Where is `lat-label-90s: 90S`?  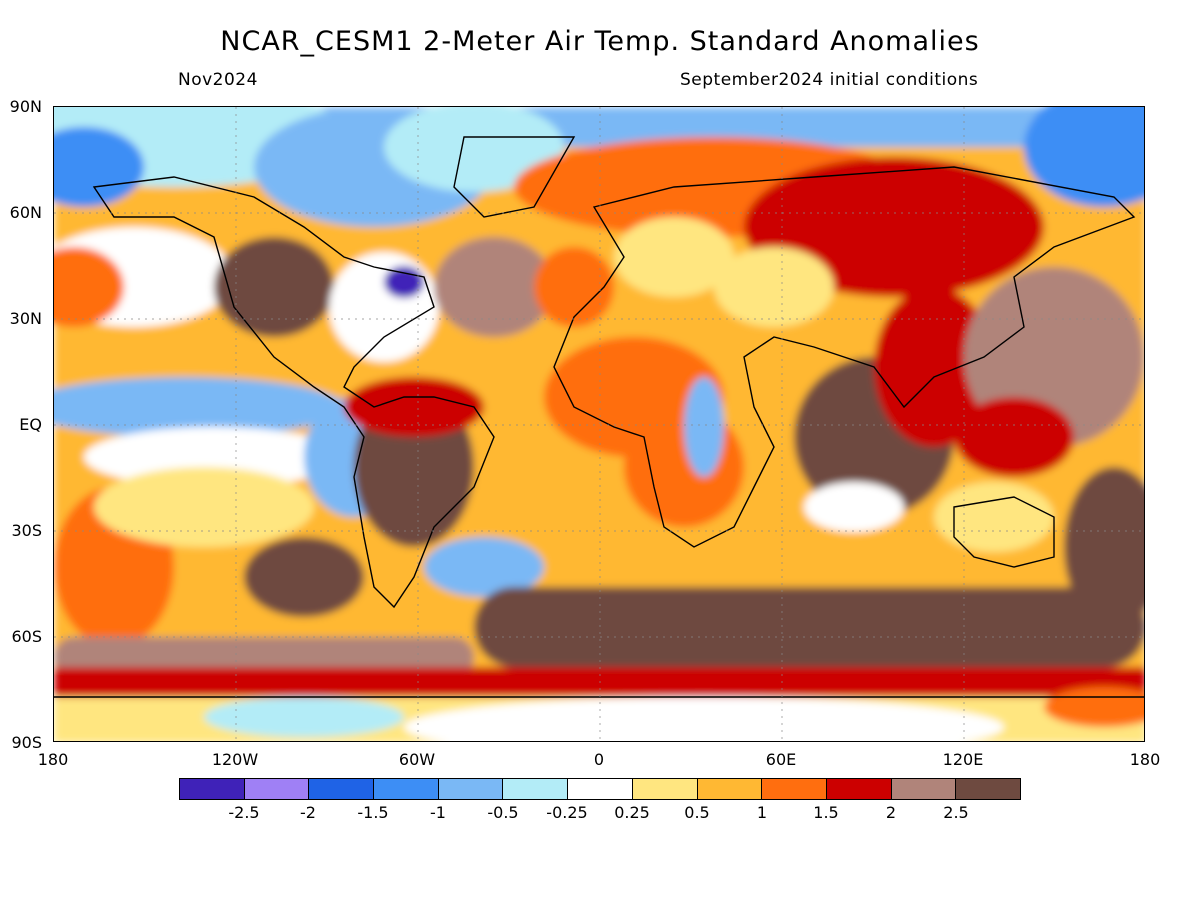
lat-label-90s: 90S is located at coordinates (26, 742).